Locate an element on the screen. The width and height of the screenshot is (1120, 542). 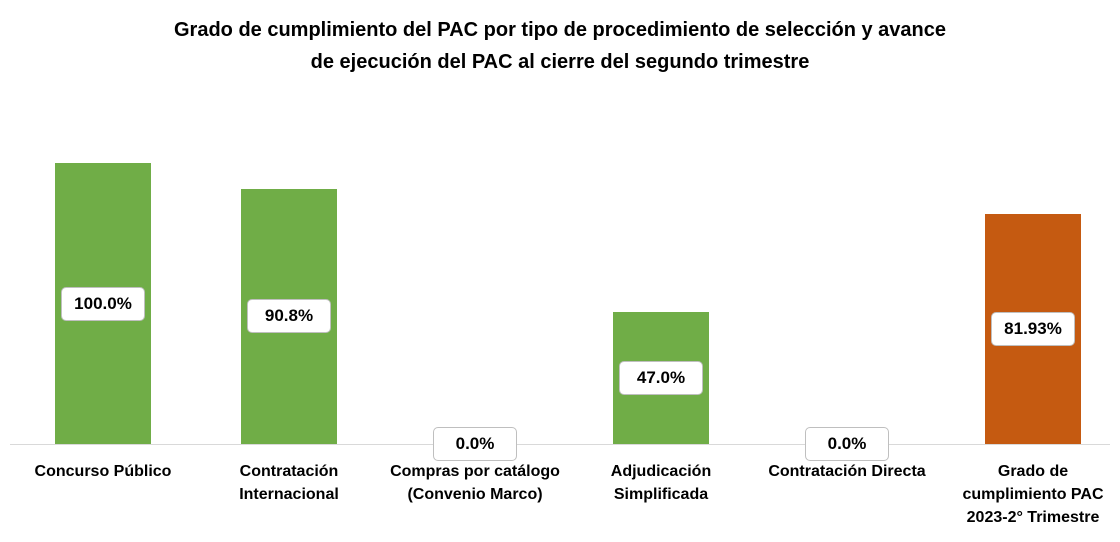
data-label: 100.0% is located at coordinates (103, 303).